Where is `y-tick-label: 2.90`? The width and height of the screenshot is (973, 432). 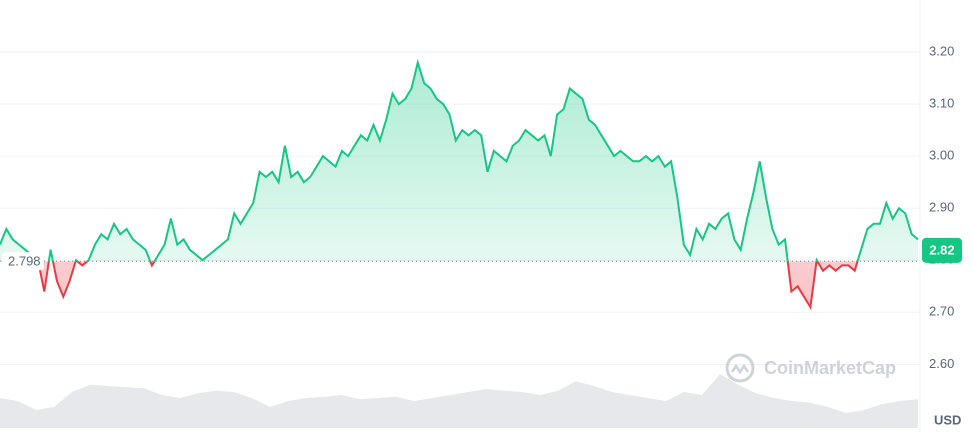 y-tick-label: 2.90 is located at coordinates (941, 207).